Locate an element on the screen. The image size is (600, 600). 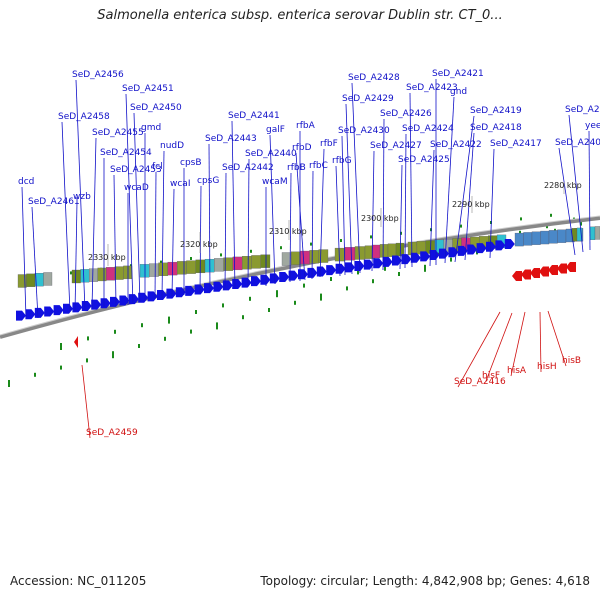
accession-text: Accession: NC_011205 is located at coordinates (78, 581).